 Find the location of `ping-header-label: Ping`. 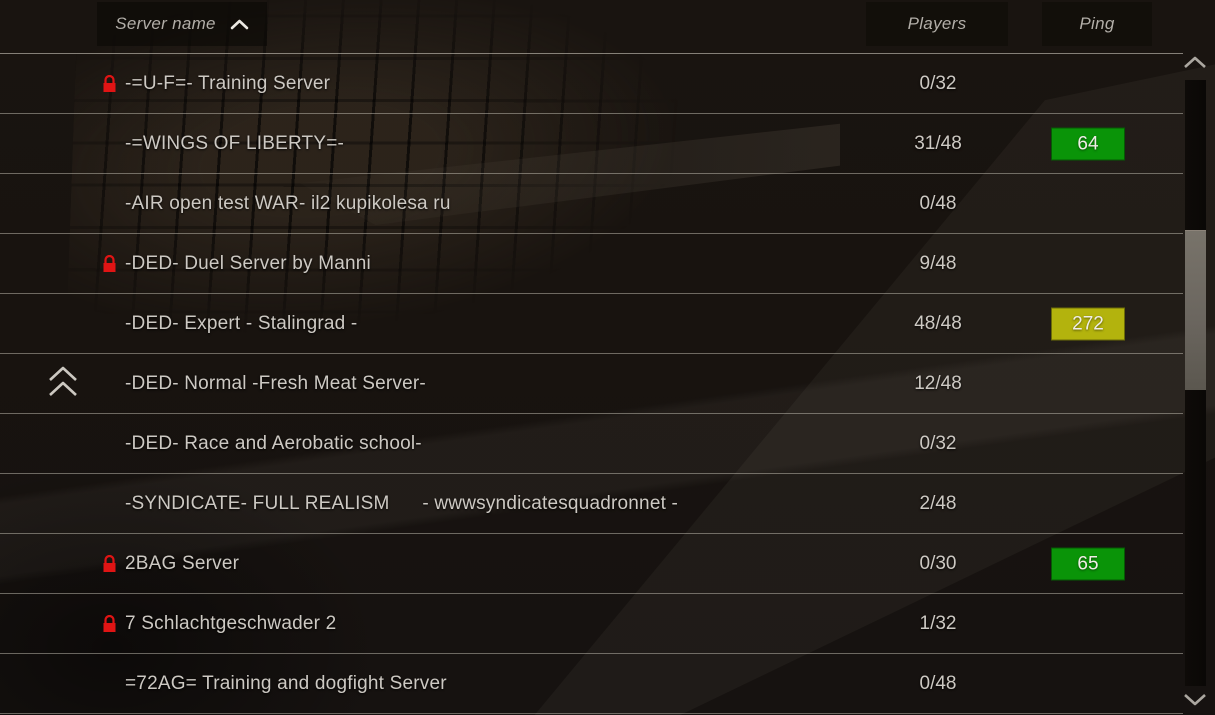

ping-header-label: Ping is located at coordinates (1097, 23).